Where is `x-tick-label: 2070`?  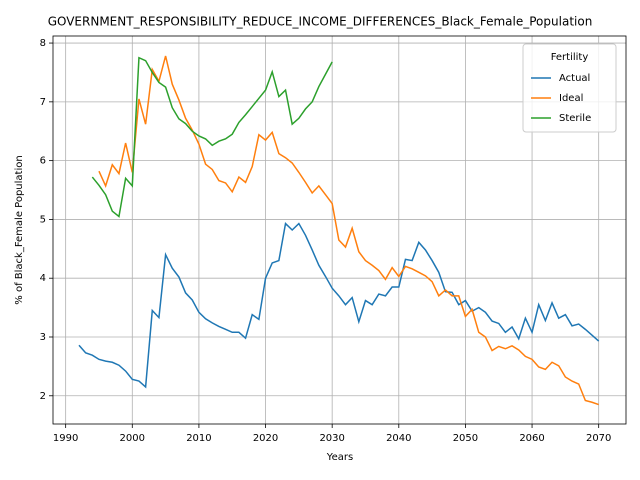
x-tick-label: 2070 is located at coordinates (598, 438).